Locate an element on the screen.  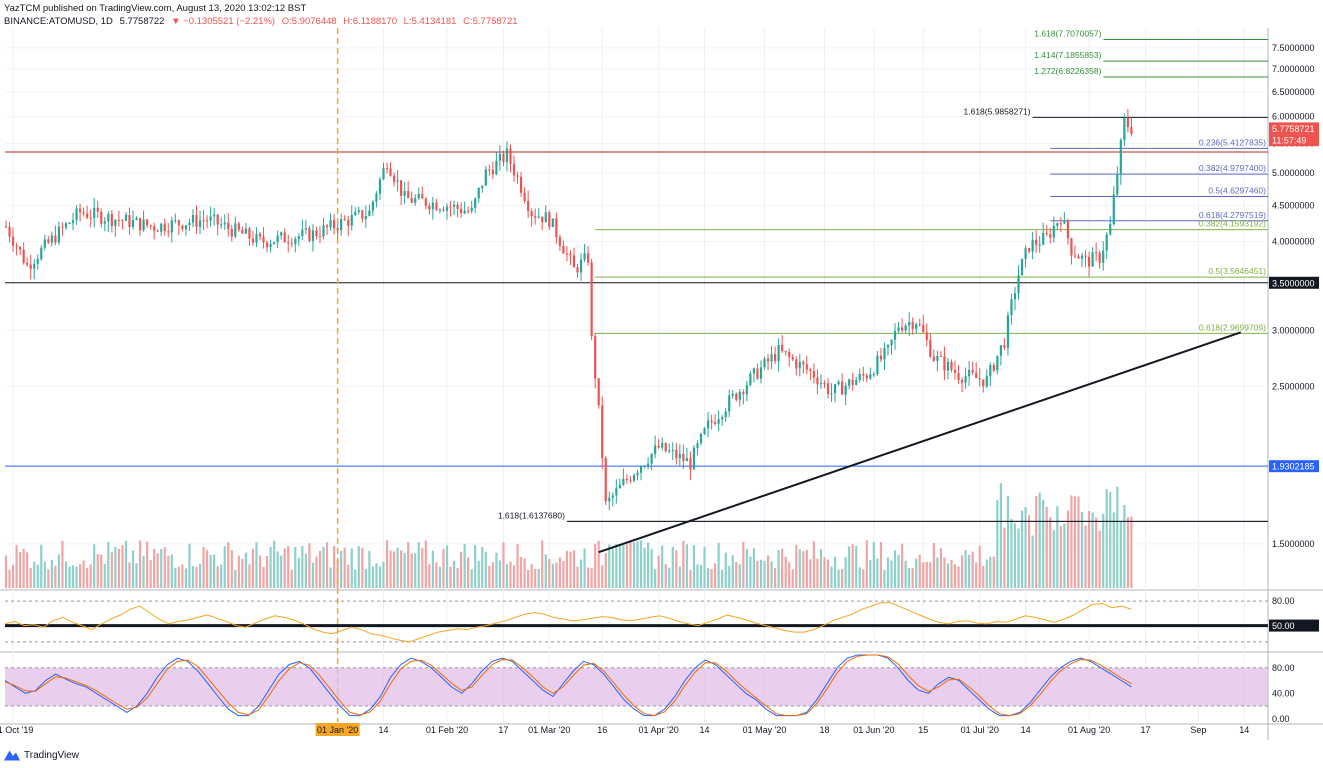
fib-label-5: 0.382(4.9797400) is located at coordinates (1232, 168).